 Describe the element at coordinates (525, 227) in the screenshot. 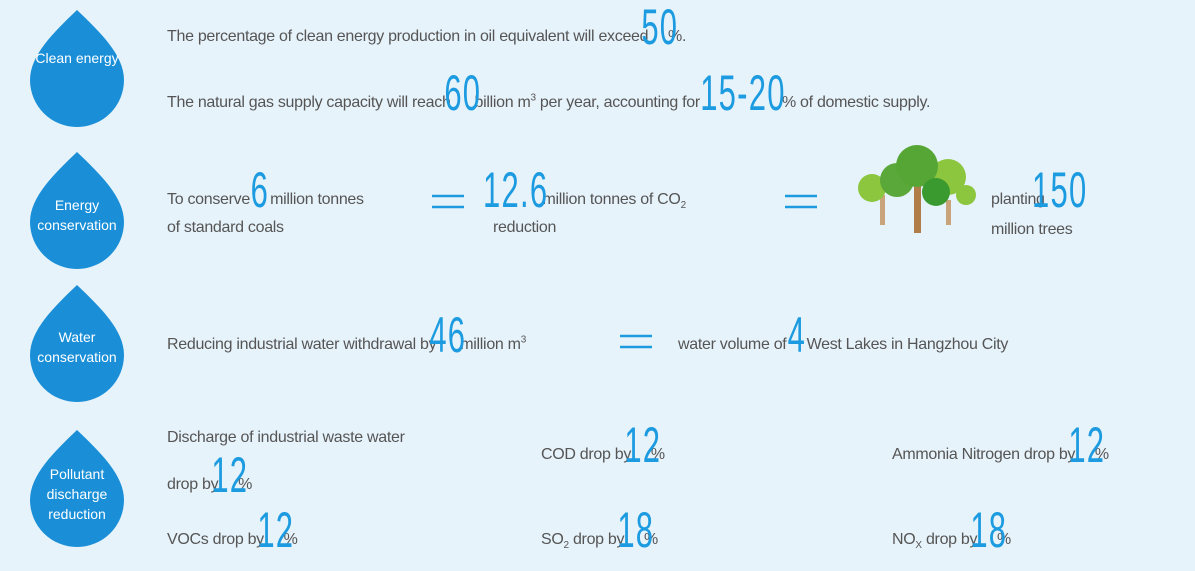

I see `text: reduction` at that location.